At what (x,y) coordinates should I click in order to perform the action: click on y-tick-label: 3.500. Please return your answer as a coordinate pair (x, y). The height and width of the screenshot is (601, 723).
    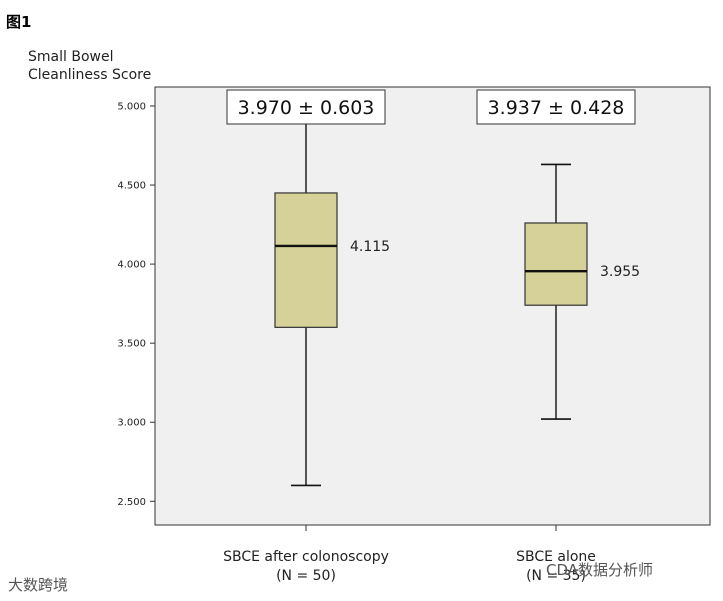
    Looking at the image, I should click on (131, 344).